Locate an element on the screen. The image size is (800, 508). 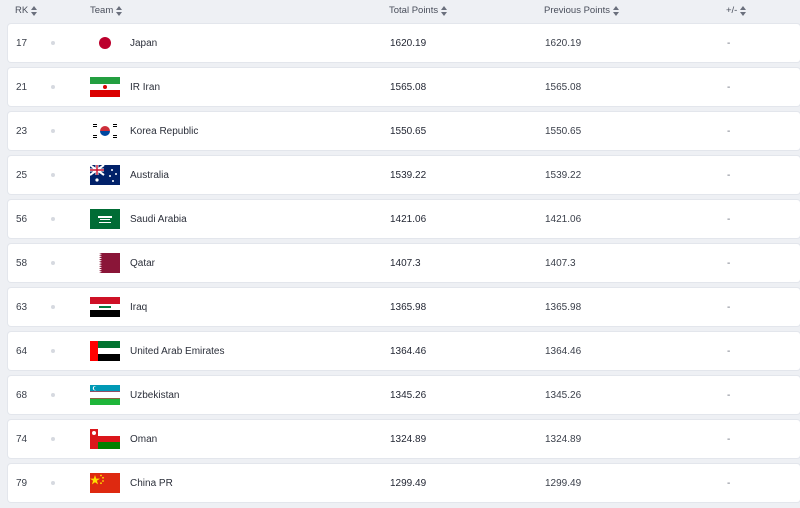
rank-cell: 68 is located at coordinates (22, 395).